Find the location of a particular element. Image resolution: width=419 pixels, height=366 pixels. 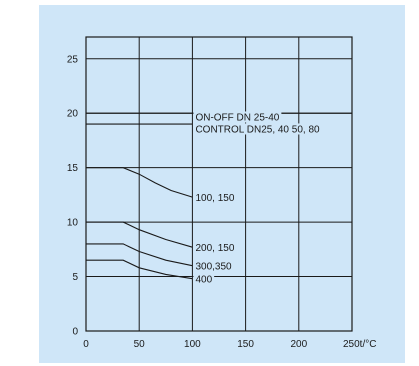

y-tick-label: 25 is located at coordinates (73, 59).